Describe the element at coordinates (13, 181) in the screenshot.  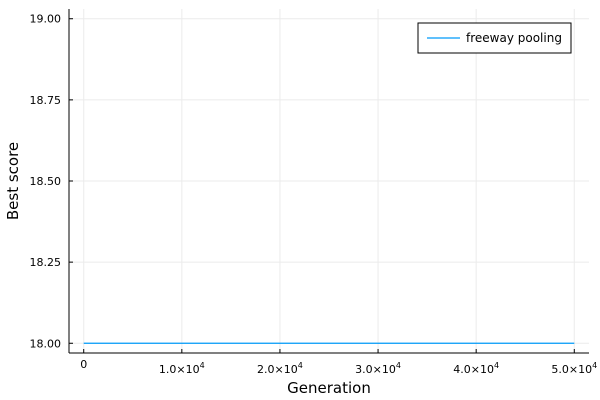
I see `y-axis-title: Best score` at that location.